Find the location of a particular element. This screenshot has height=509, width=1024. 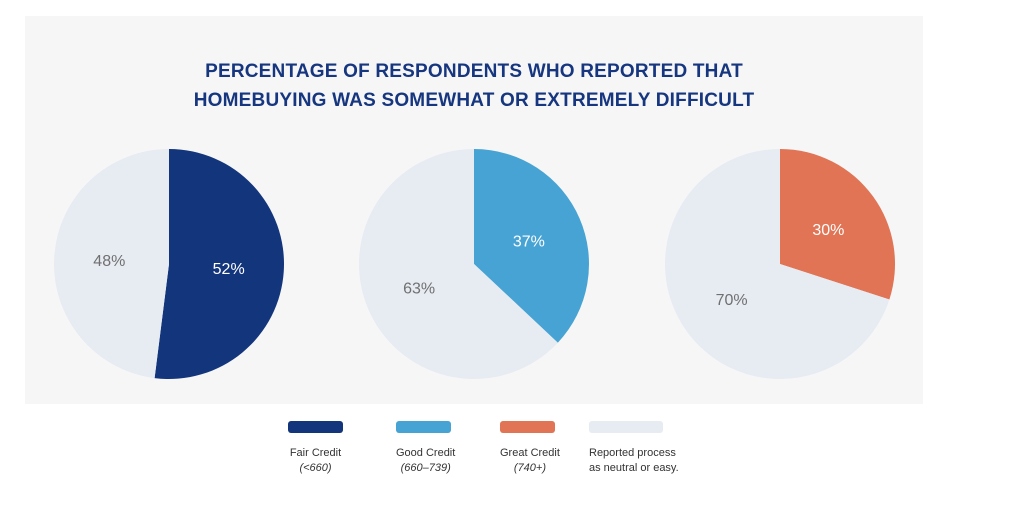

legend-item-good-credit: Good Credit (660–739) is located at coordinates (425, 448).